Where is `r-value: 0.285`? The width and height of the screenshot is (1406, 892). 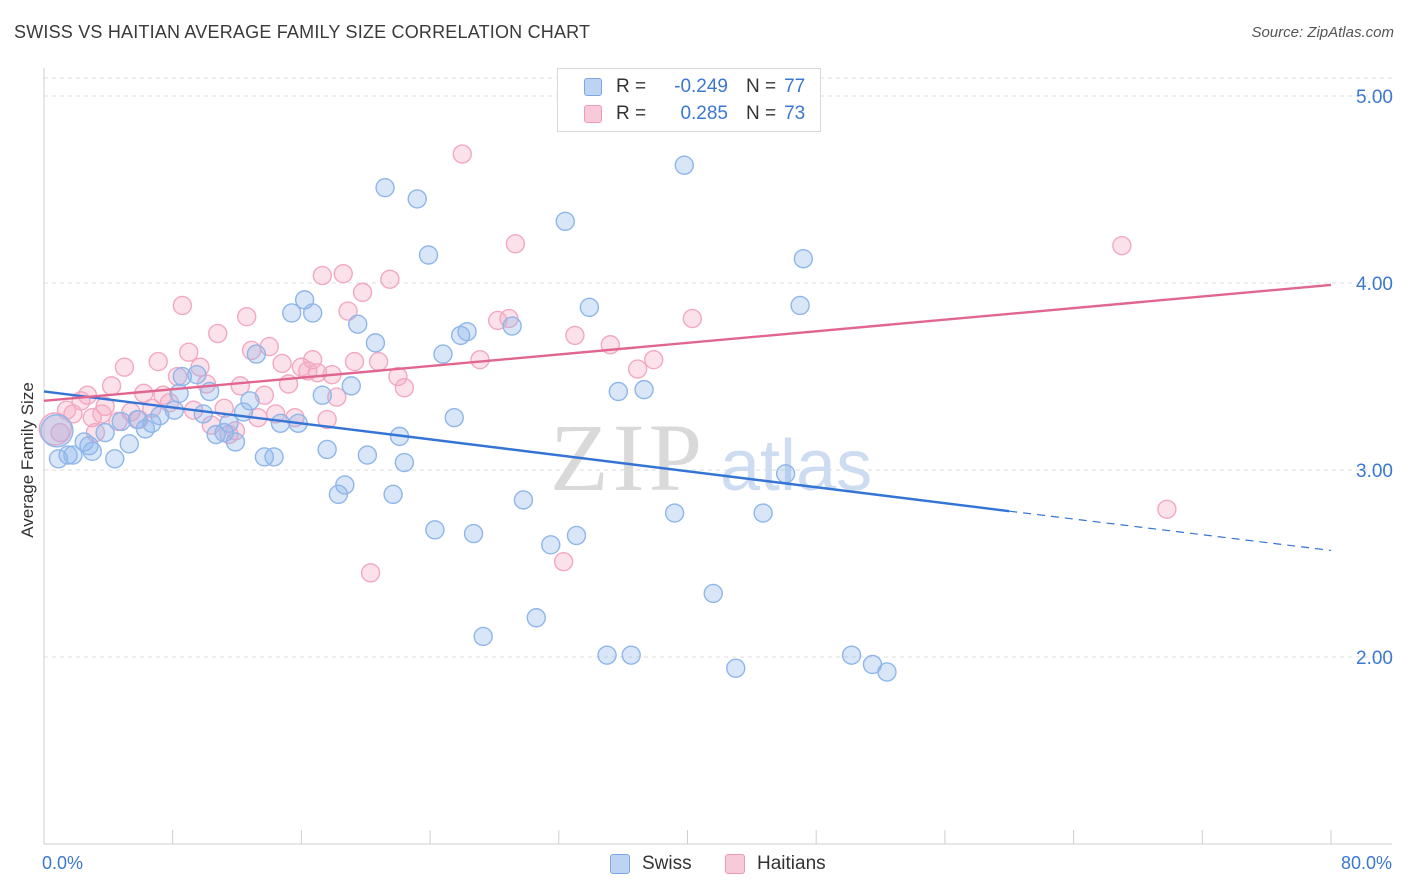
r-value: 0.285 is located at coordinates (704, 113).